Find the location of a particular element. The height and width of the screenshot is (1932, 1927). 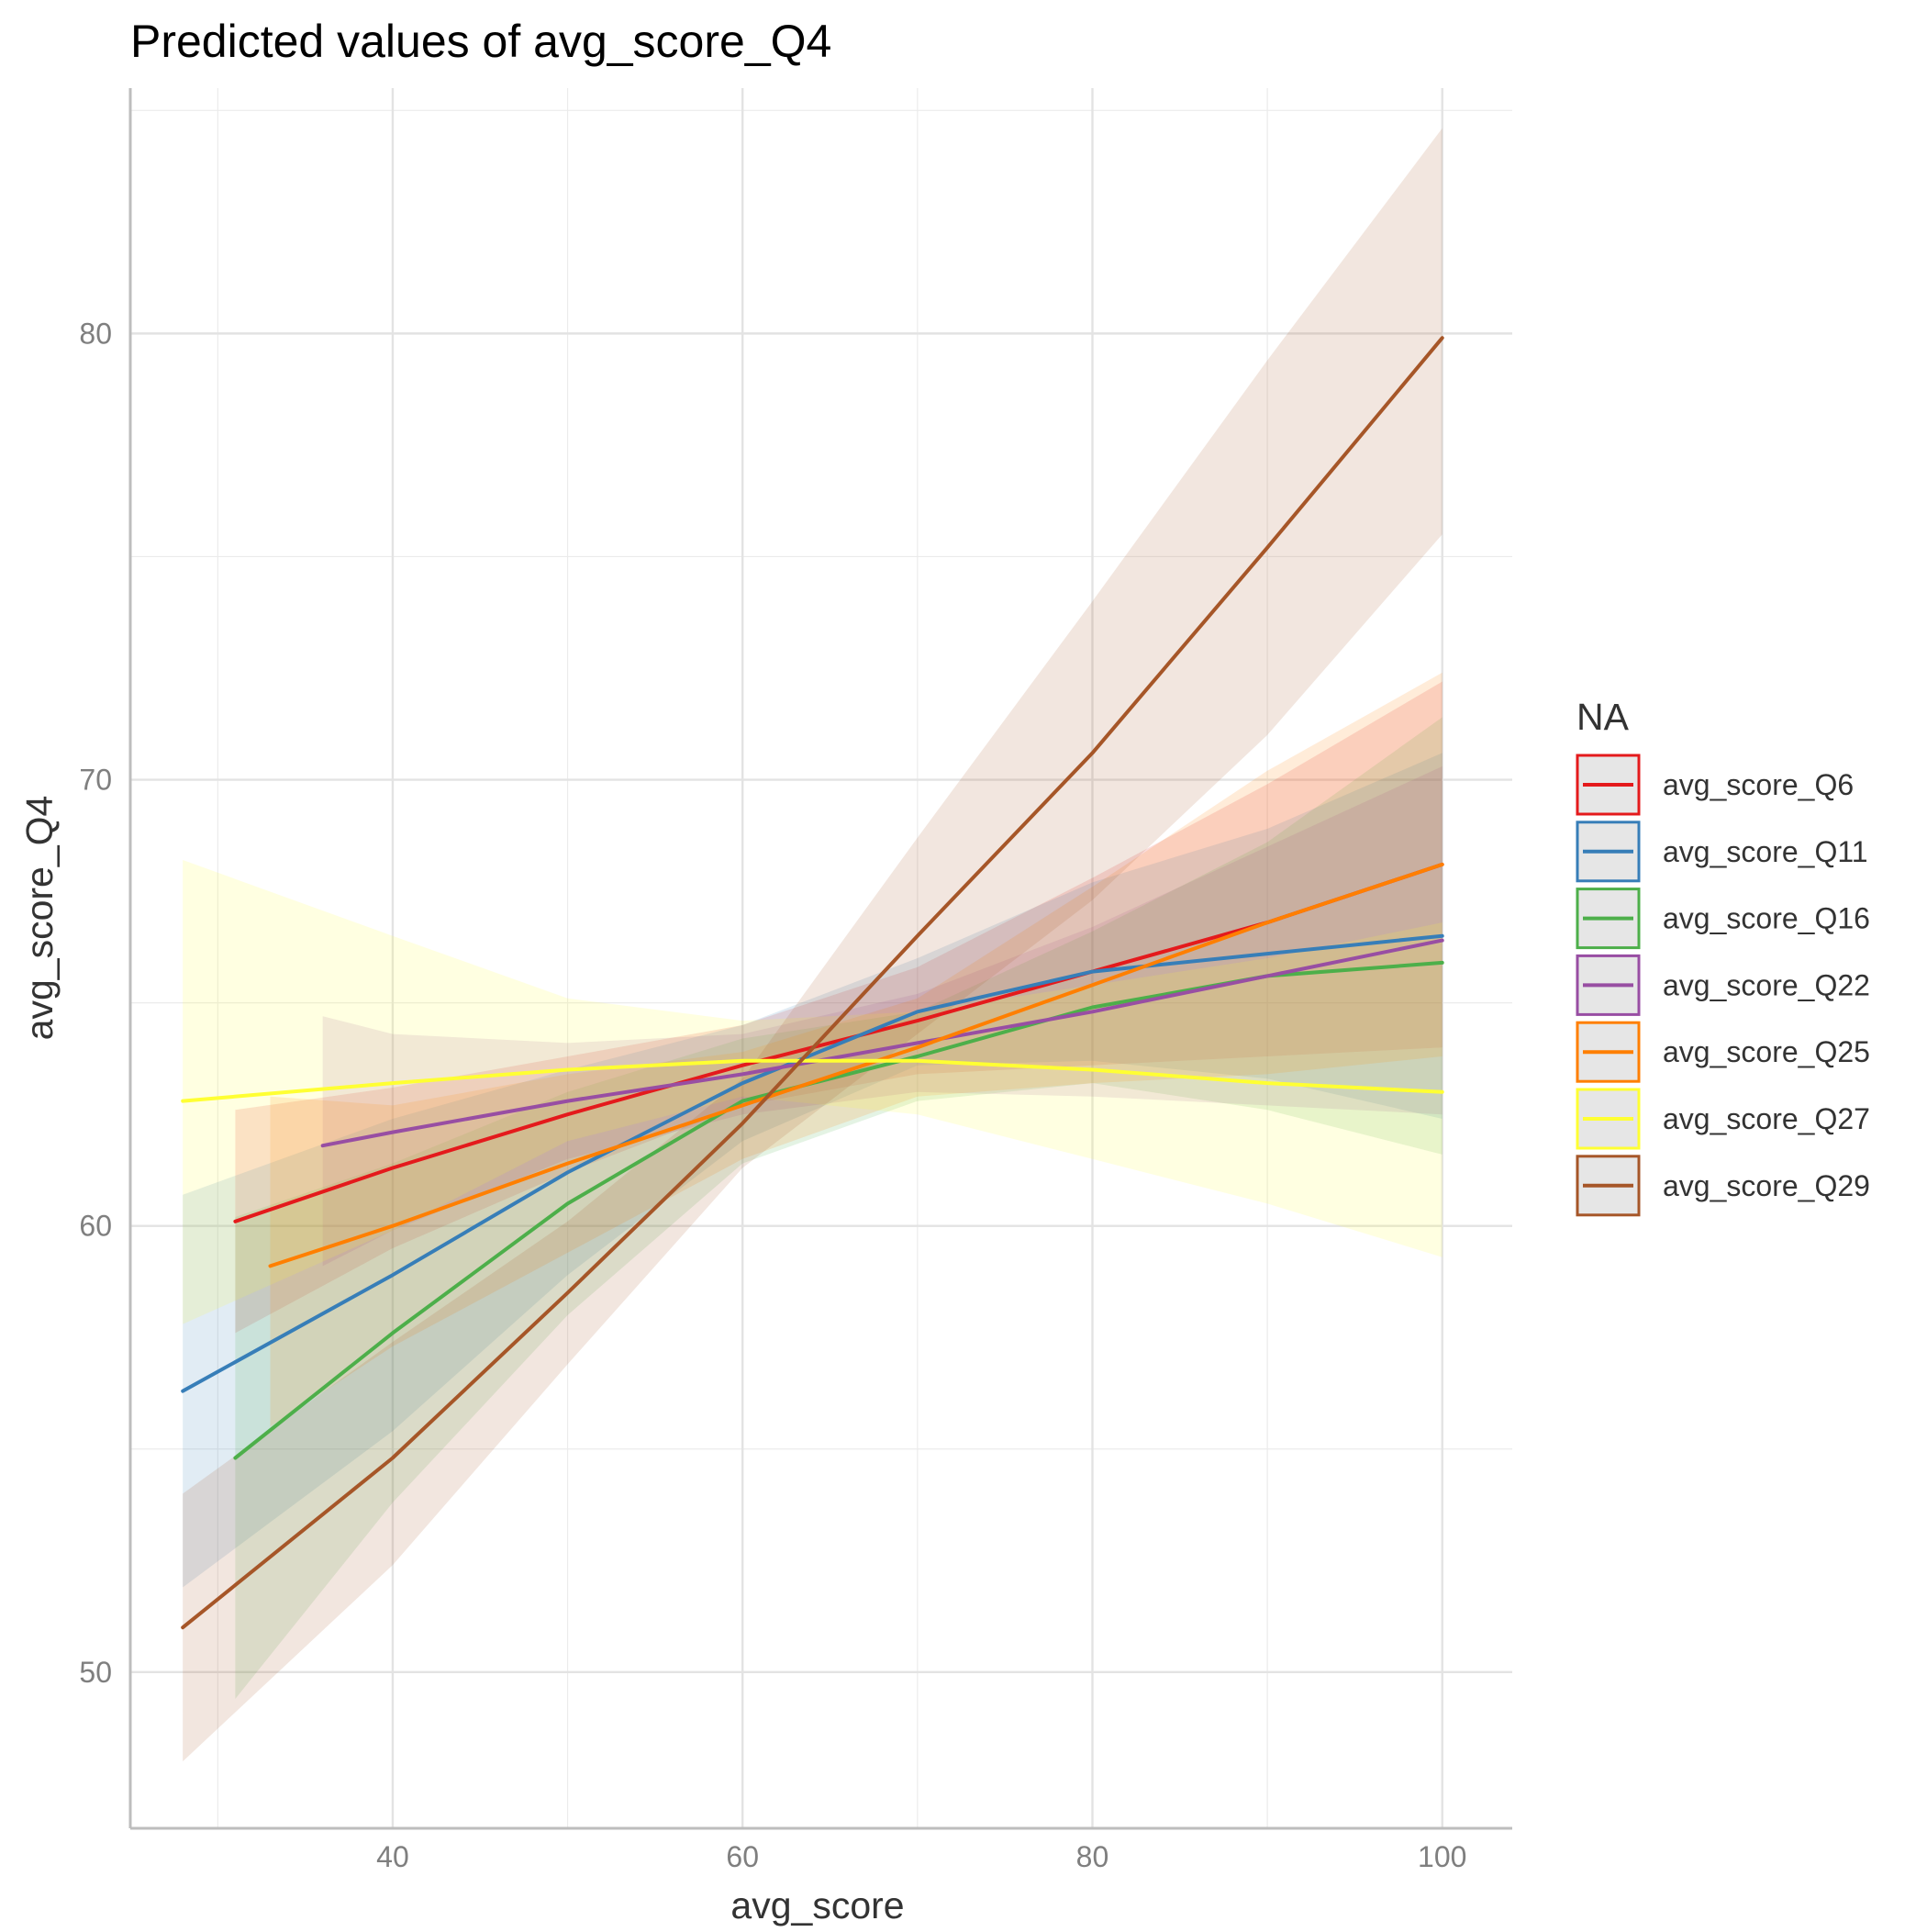

legend-item: avg_score_Q25 is located at coordinates (1723, 1052).